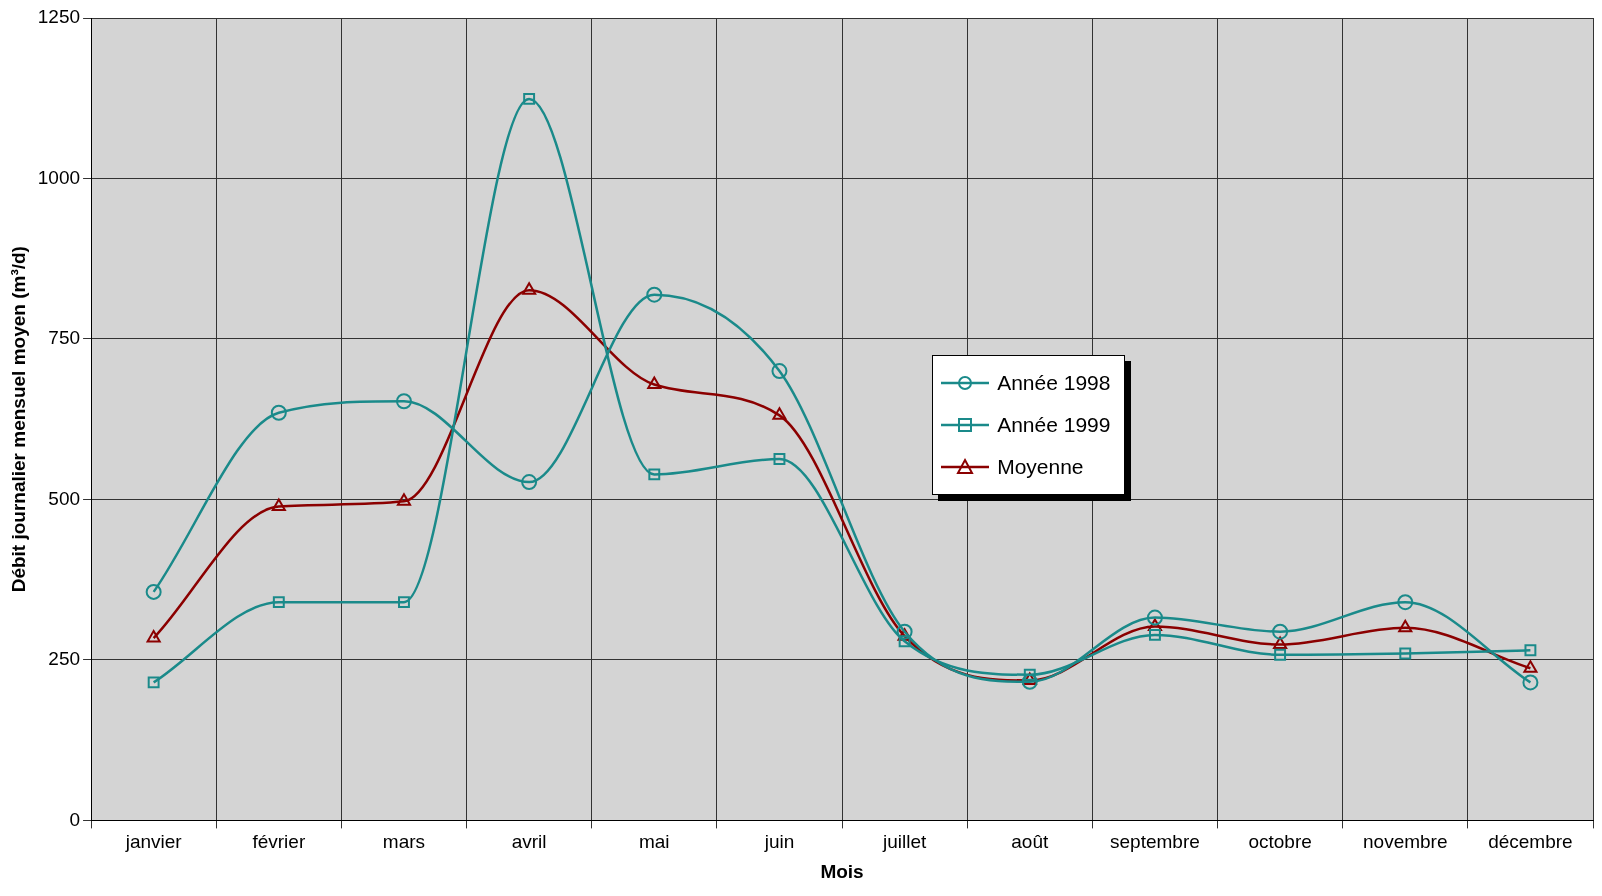  I want to click on x-tick-label: mars, so click(404, 842).